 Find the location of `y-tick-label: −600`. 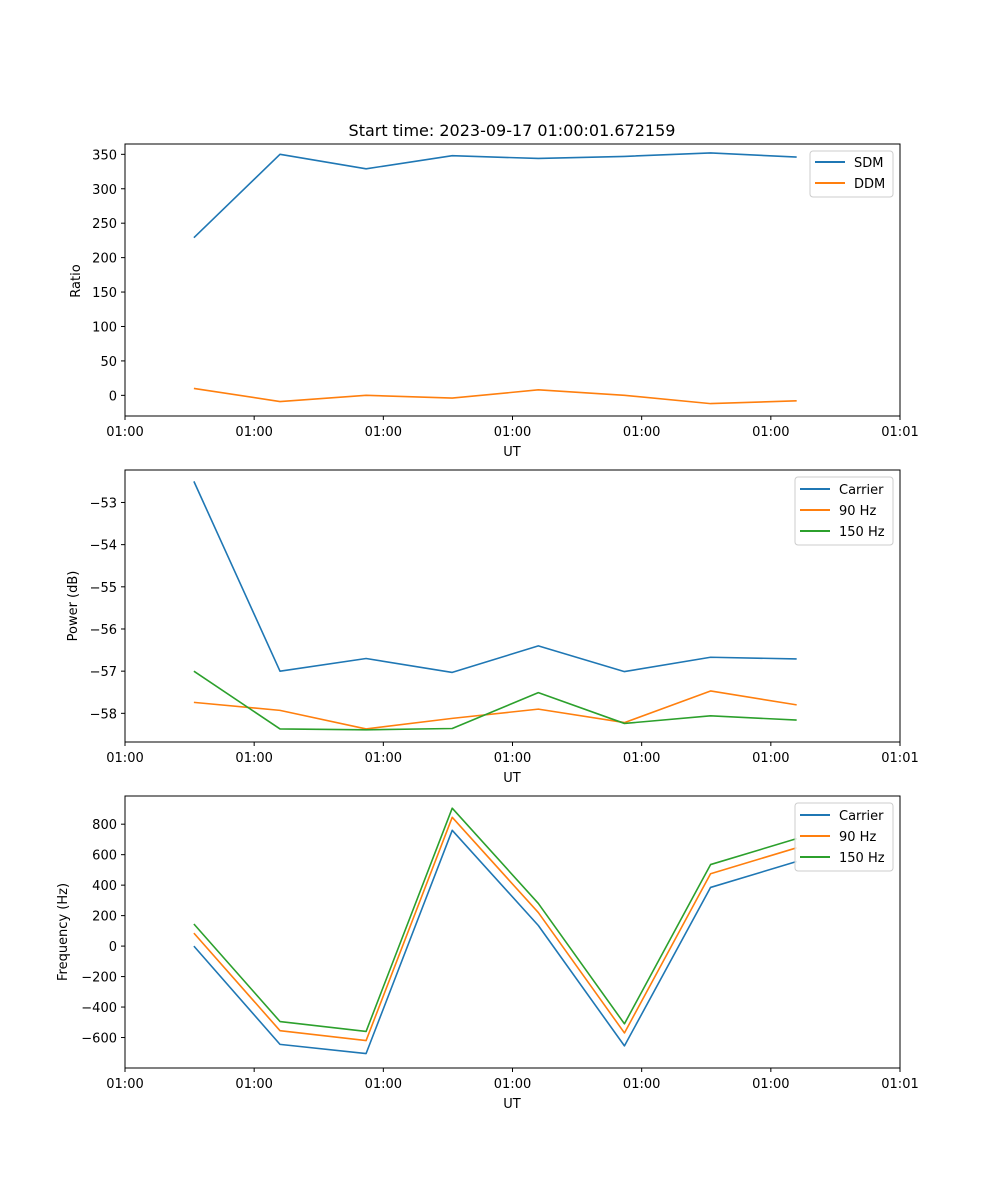

y-tick-label: −600 is located at coordinates (99, 1039).